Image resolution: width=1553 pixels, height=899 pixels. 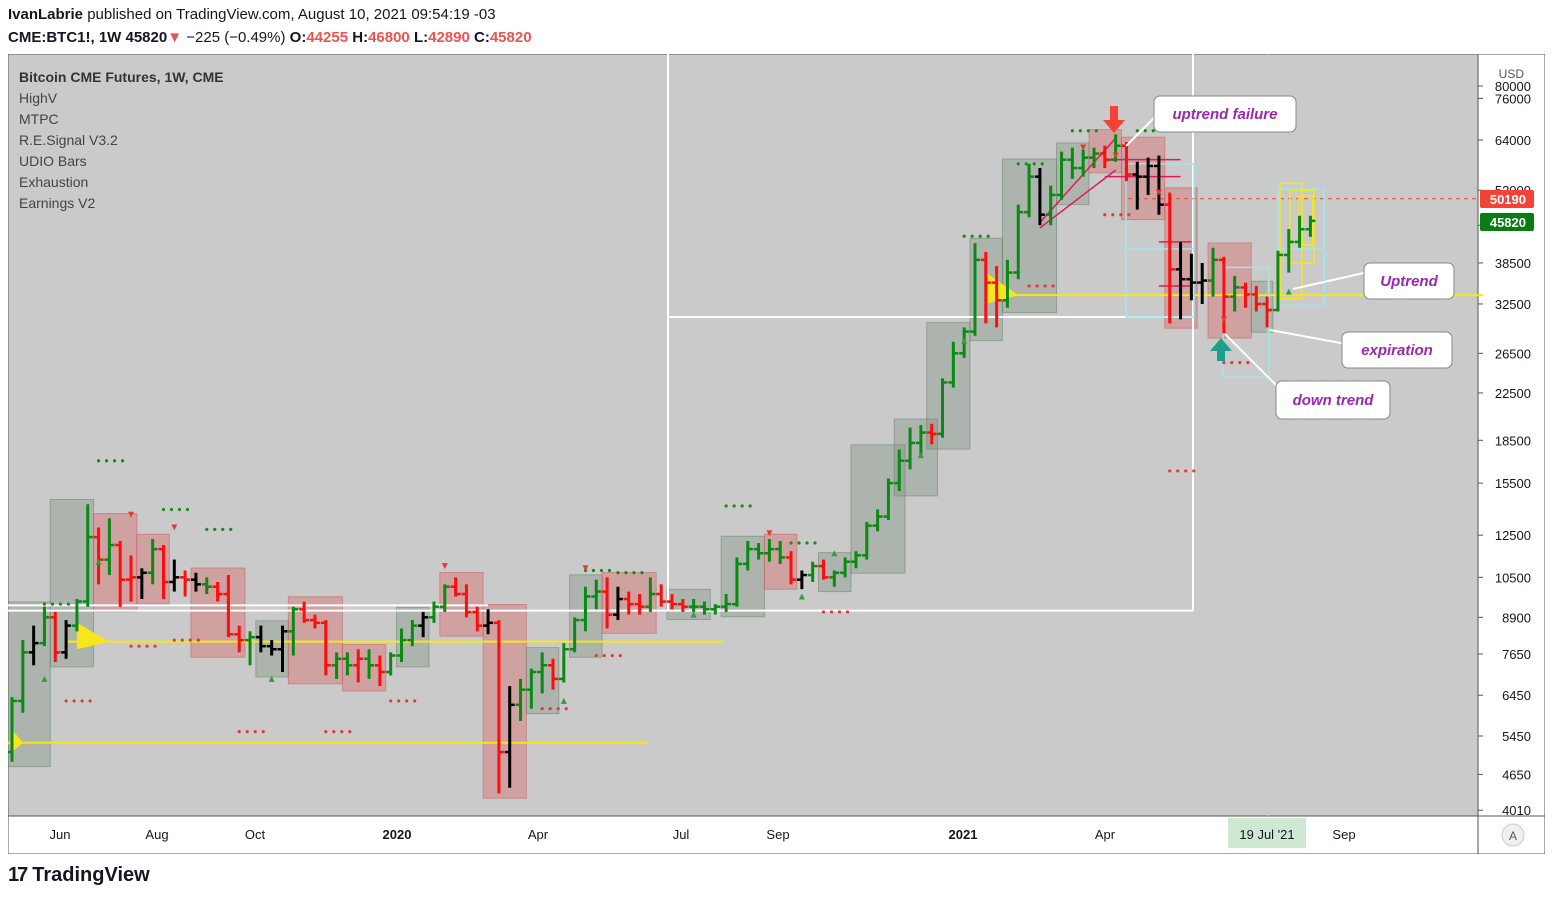 I want to click on tradingview-logo: 17 TradingView, so click(x=79, y=875).